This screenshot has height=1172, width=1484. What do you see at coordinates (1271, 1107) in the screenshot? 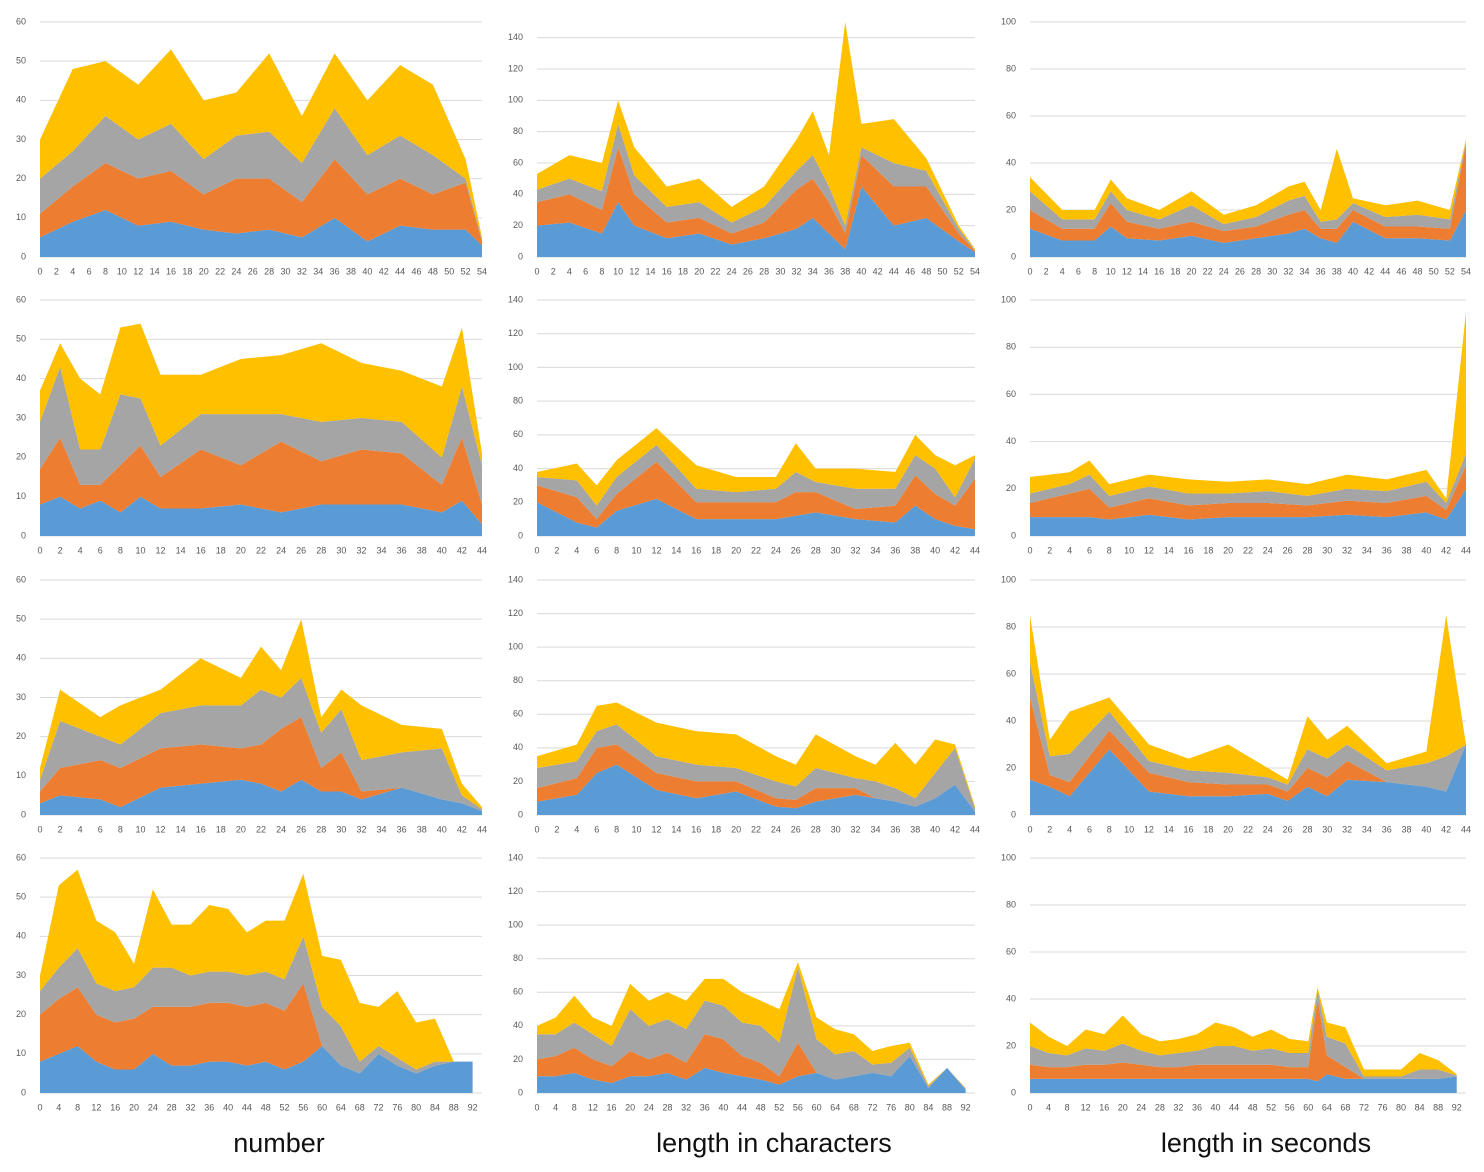
I see `x-tick-label: 52` at bounding box center [1271, 1107].